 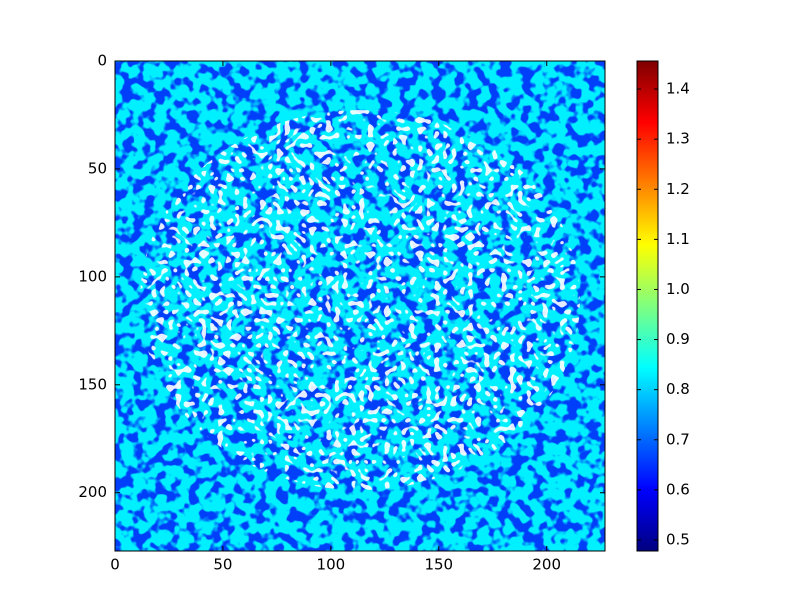 I want to click on y-tick-label: 50, so click(x=97, y=168).